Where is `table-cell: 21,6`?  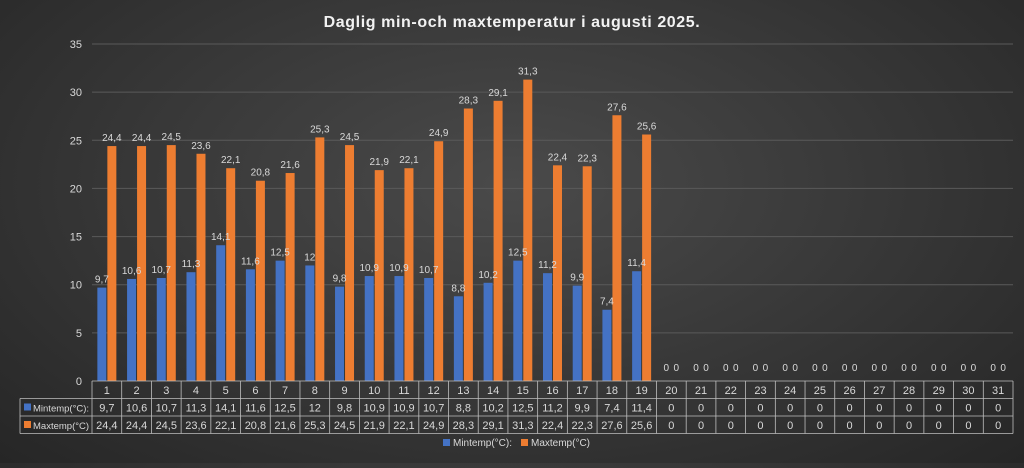 table-cell: 21,6 is located at coordinates (284, 426).